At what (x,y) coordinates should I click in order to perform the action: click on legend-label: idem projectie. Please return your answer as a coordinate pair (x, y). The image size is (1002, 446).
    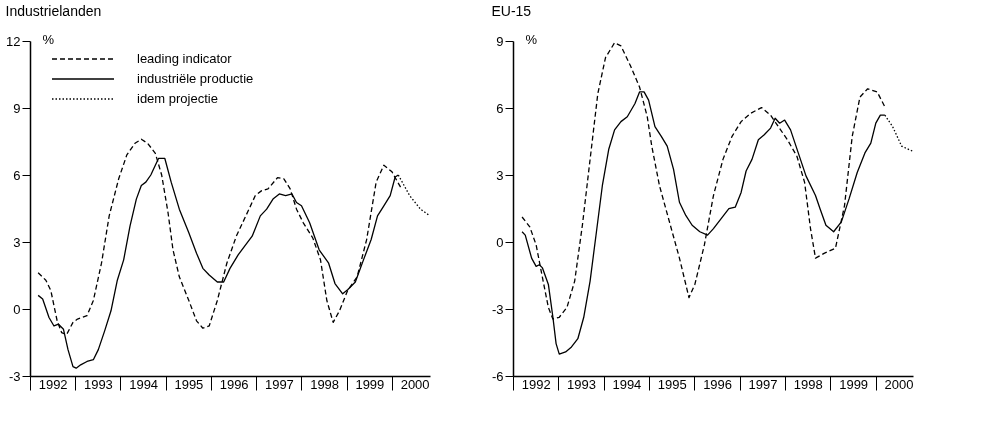
    Looking at the image, I should click on (177, 98).